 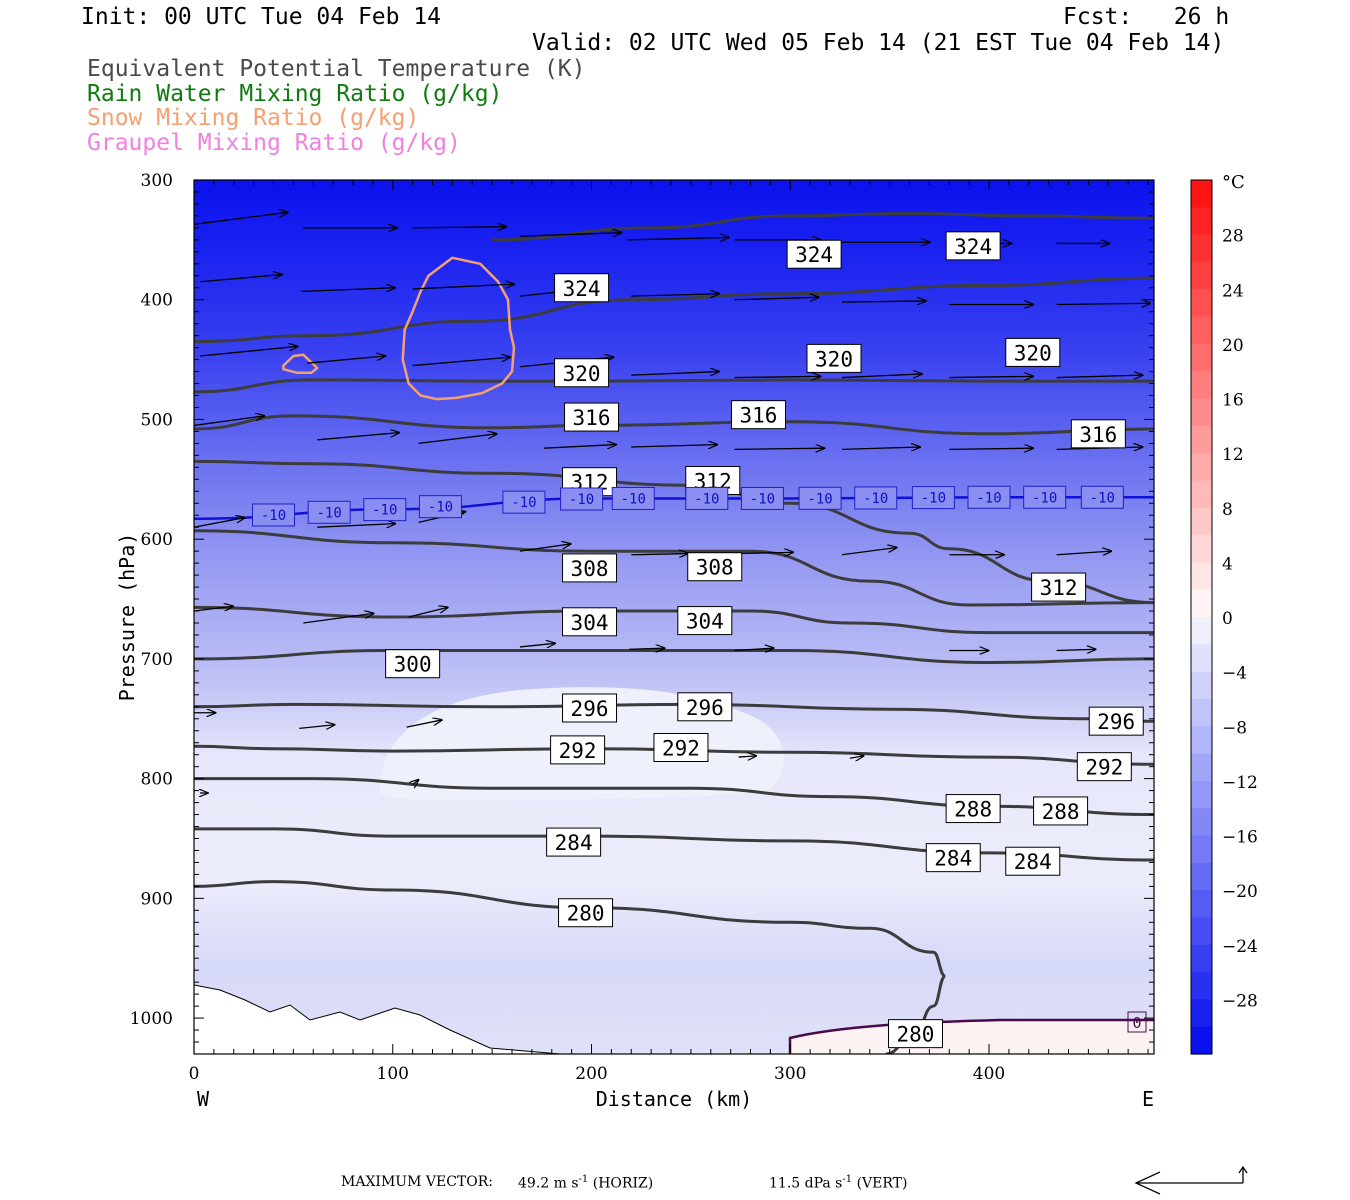 What do you see at coordinates (261, 17) in the screenshot?
I see `init-time: Init: 00 UTC Tue 04 Feb 14` at bounding box center [261, 17].